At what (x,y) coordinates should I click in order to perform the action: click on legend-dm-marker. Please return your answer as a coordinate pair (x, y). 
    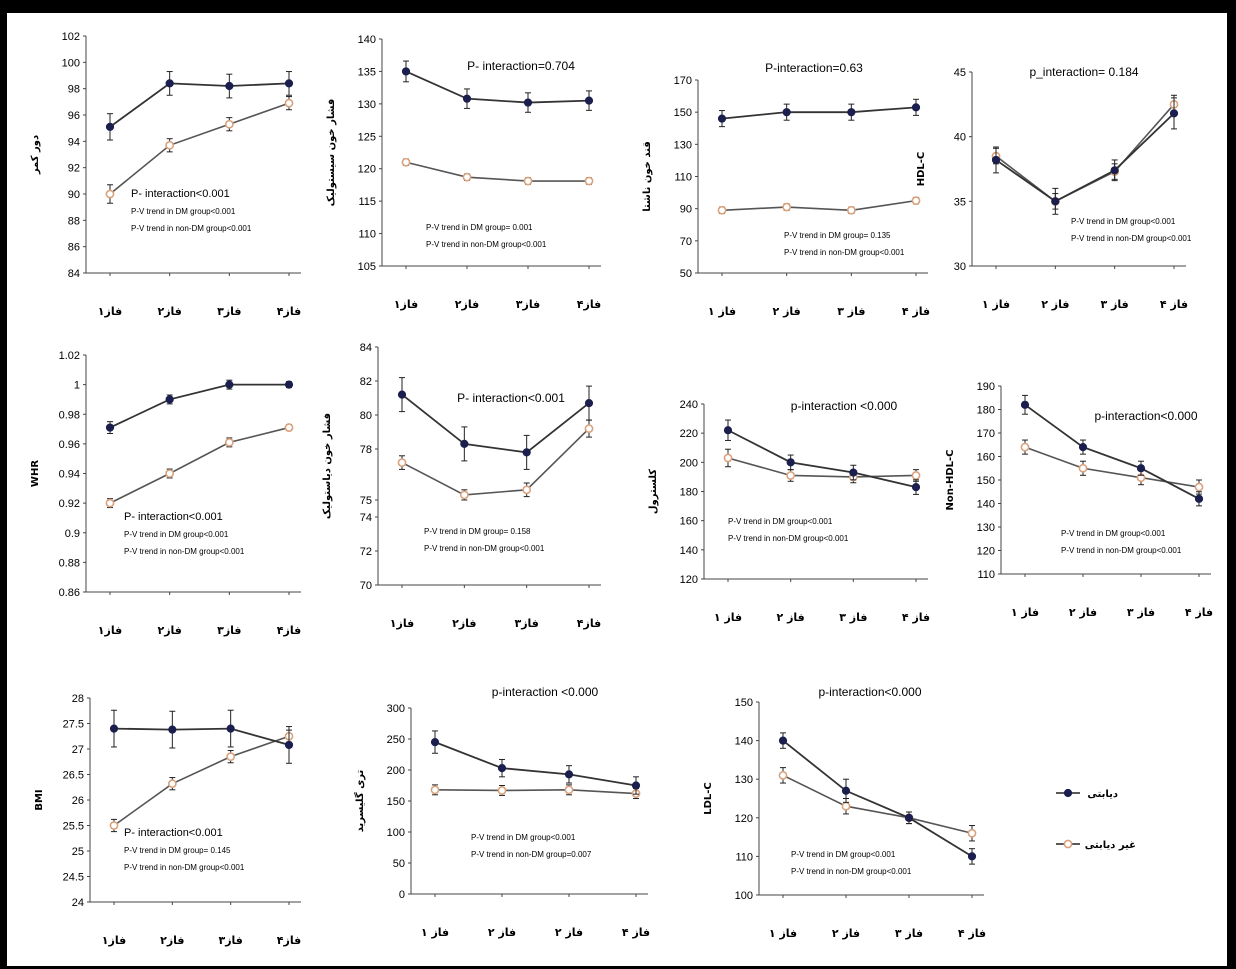
    Looking at the image, I should click on (1068, 793).